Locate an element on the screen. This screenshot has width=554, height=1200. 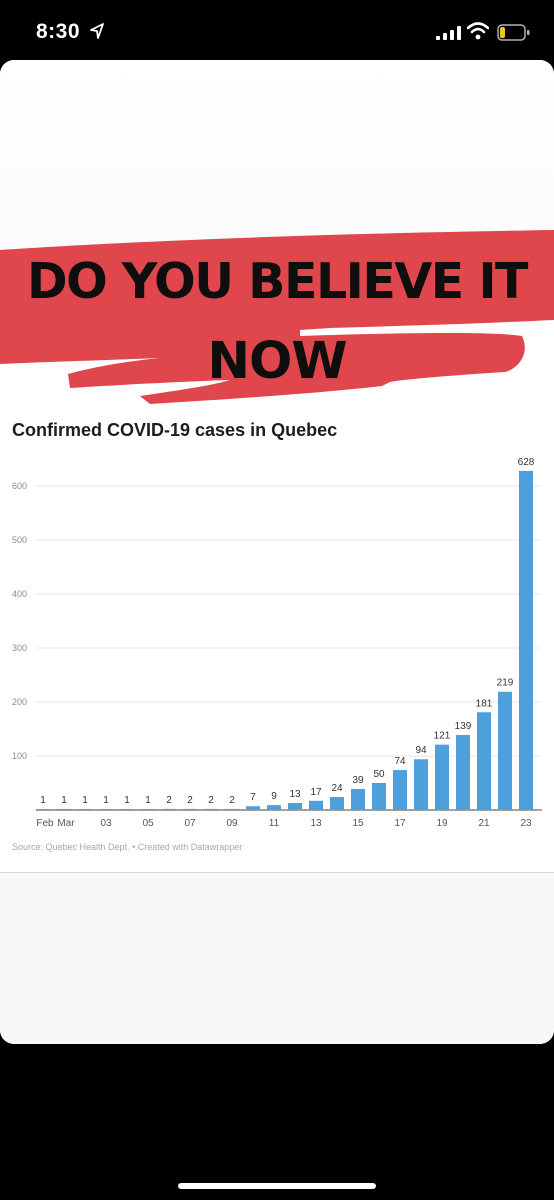
x-tick-label: Feb is located at coordinates (45, 823).